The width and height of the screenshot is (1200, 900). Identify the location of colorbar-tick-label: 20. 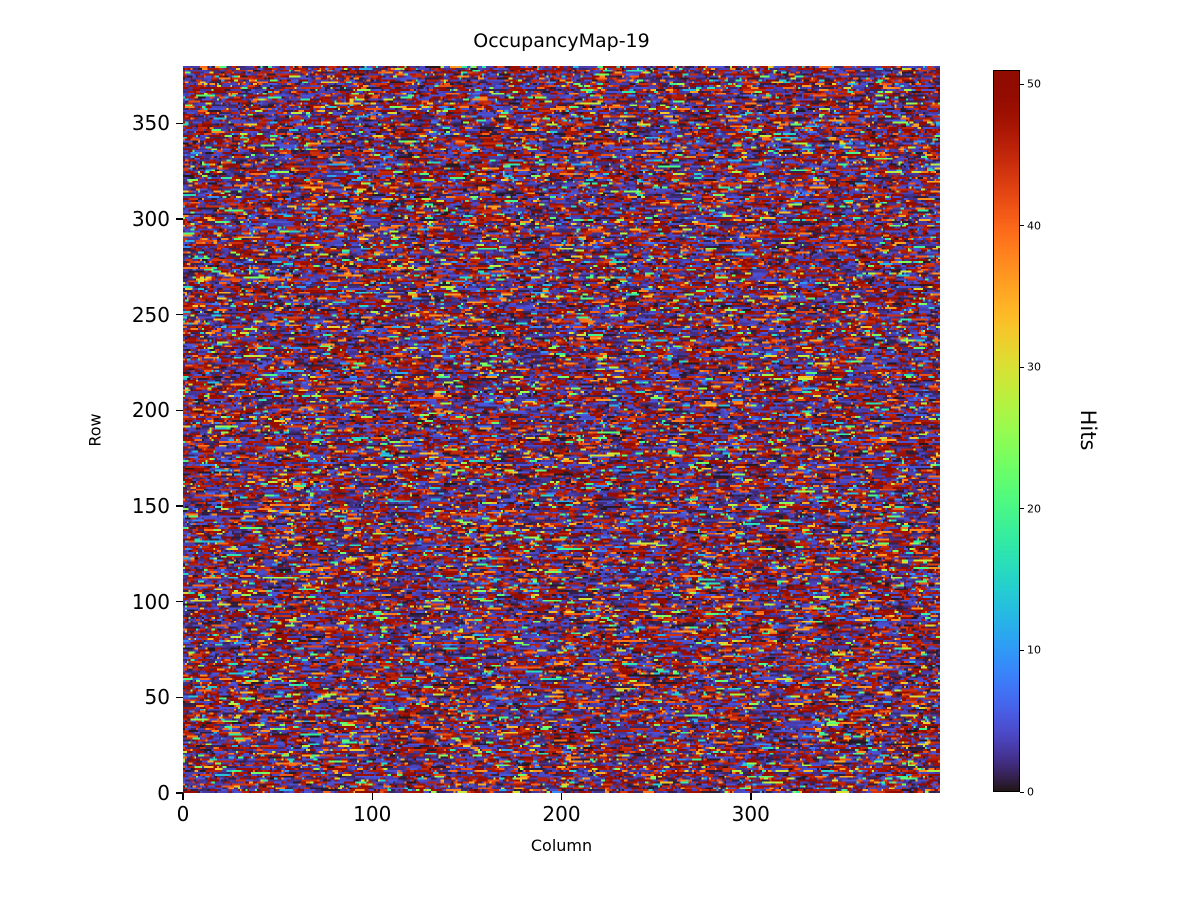
(1034, 509).